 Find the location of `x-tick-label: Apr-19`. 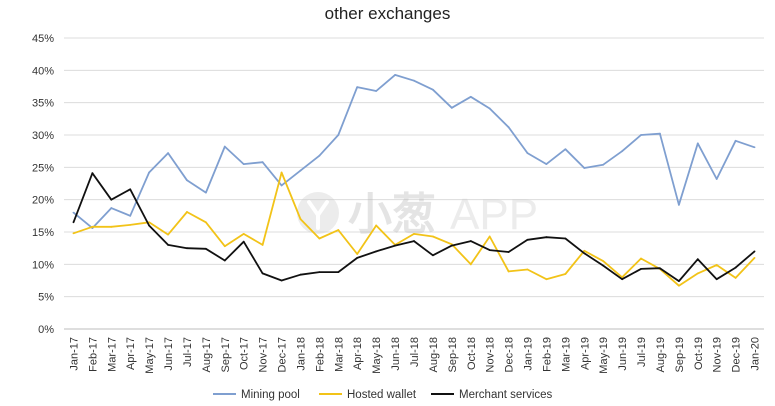

x-tick-label: Apr-19 is located at coordinates (585, 353).